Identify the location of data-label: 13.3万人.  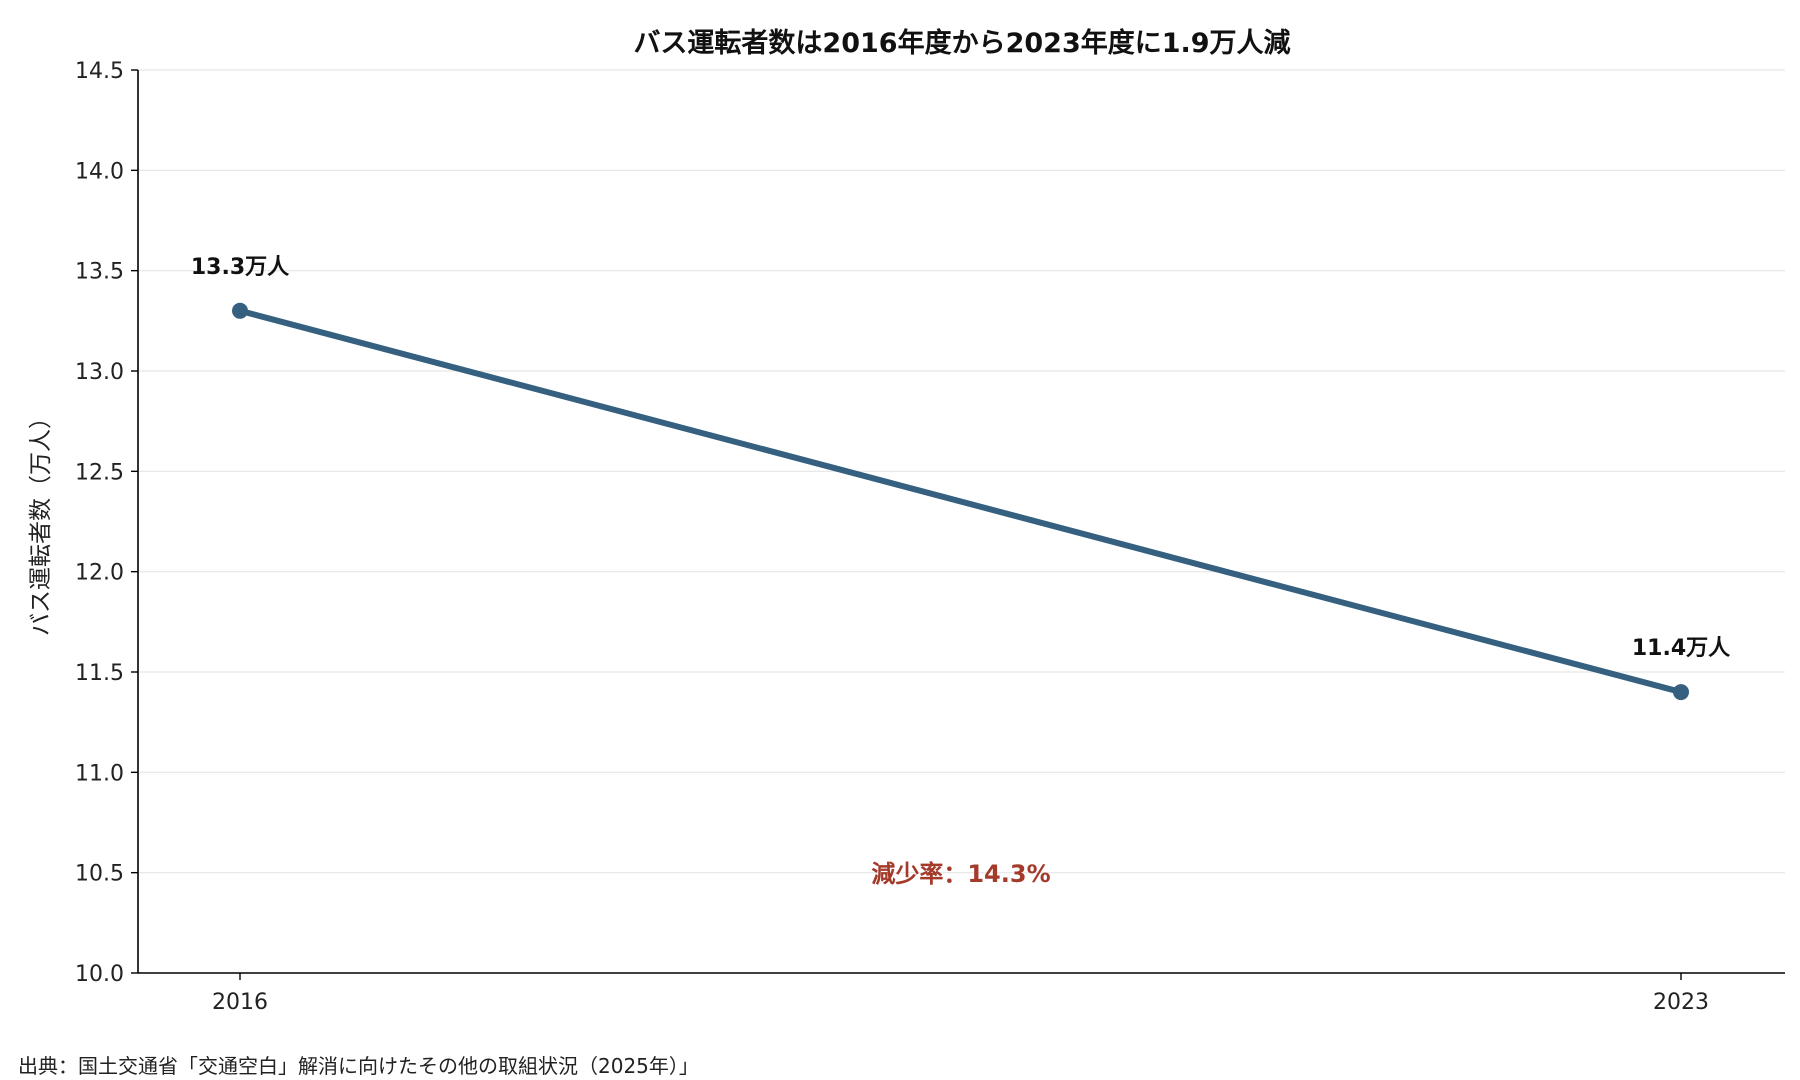
(240, 267).